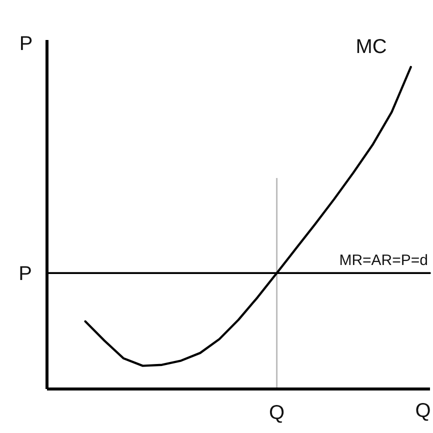 The height and width of the screenshot is (433, 433). I want to click on y-axis-title: P, so click(26, 44).